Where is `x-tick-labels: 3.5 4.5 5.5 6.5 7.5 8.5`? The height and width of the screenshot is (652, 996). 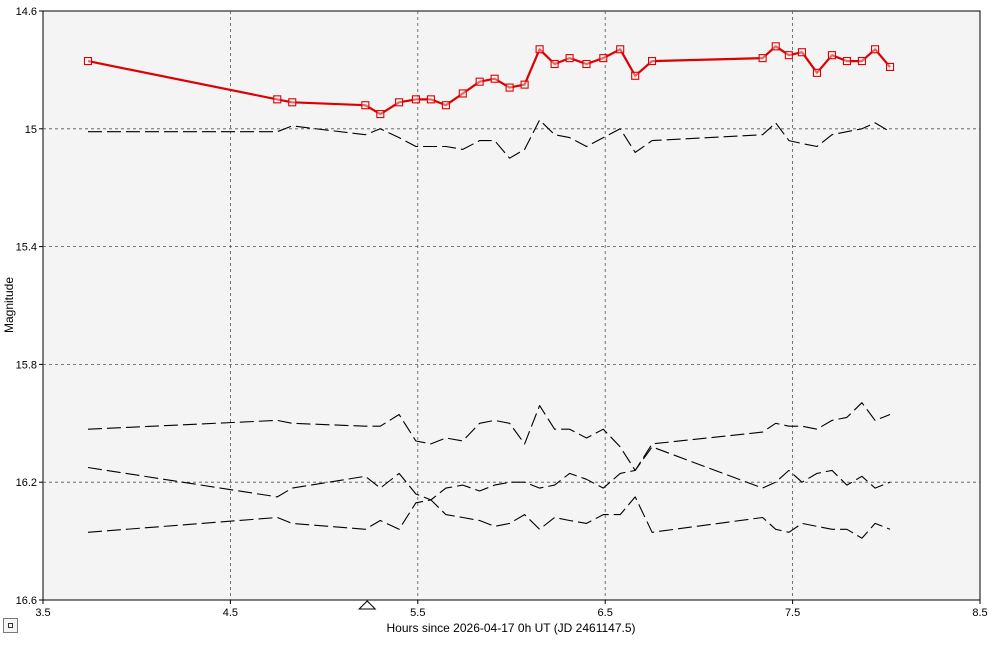 x-tick-labels: 3.5 4.5 5.5 6.5 7.5 8.5 is located at coordinates (511, 613).